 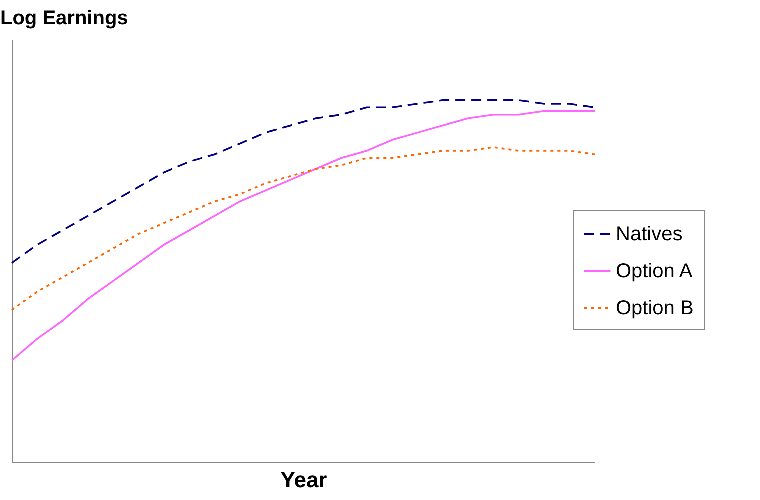 I want to click on legend-label: Option B, so click(x=655, y=309).